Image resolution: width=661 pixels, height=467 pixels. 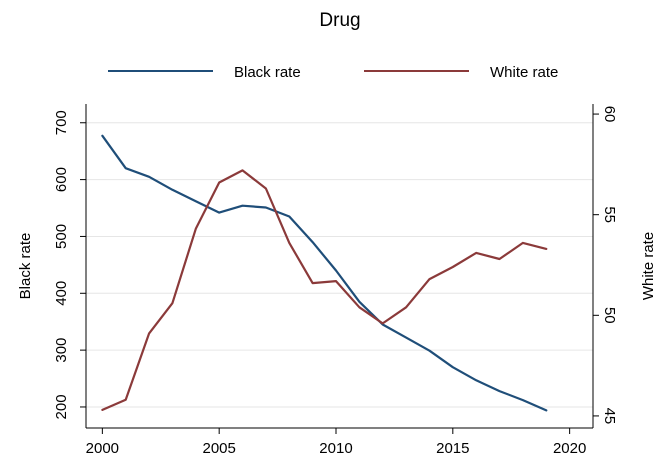 What do you see at coordinates (102, 448) in the screenshot?
I see `x-tick-label-2000: 2000` at bounding box center [102, 448].